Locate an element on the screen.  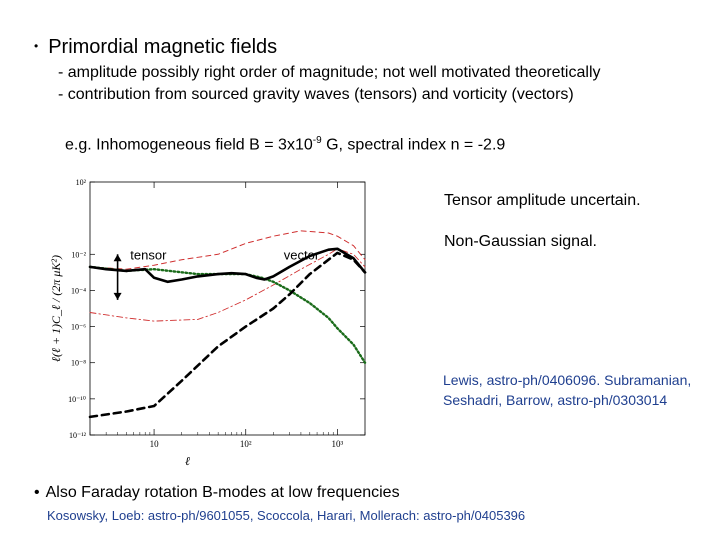
chart-series is located at coordinates (227, 324).